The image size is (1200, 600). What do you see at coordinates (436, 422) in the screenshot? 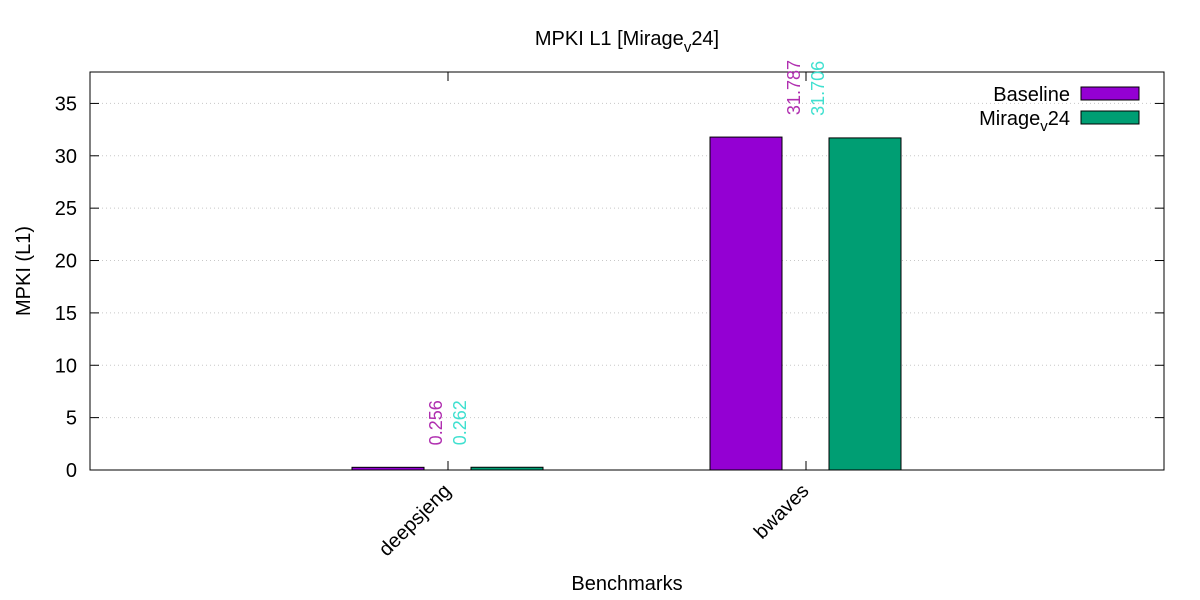
I see `value-label: 0.256` at bounding box center [436, 422].